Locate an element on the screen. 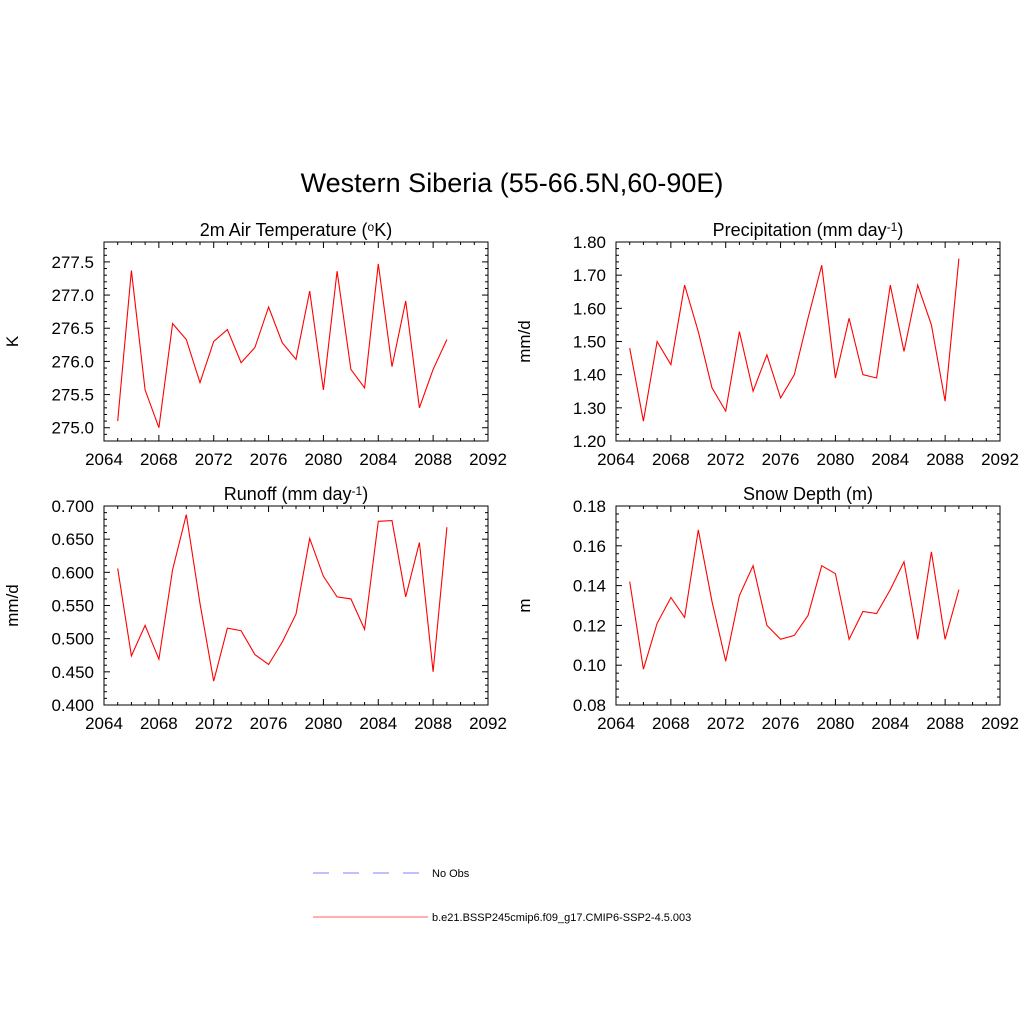  y-tick-label: 1.30 is located at coordinates (589, 408).